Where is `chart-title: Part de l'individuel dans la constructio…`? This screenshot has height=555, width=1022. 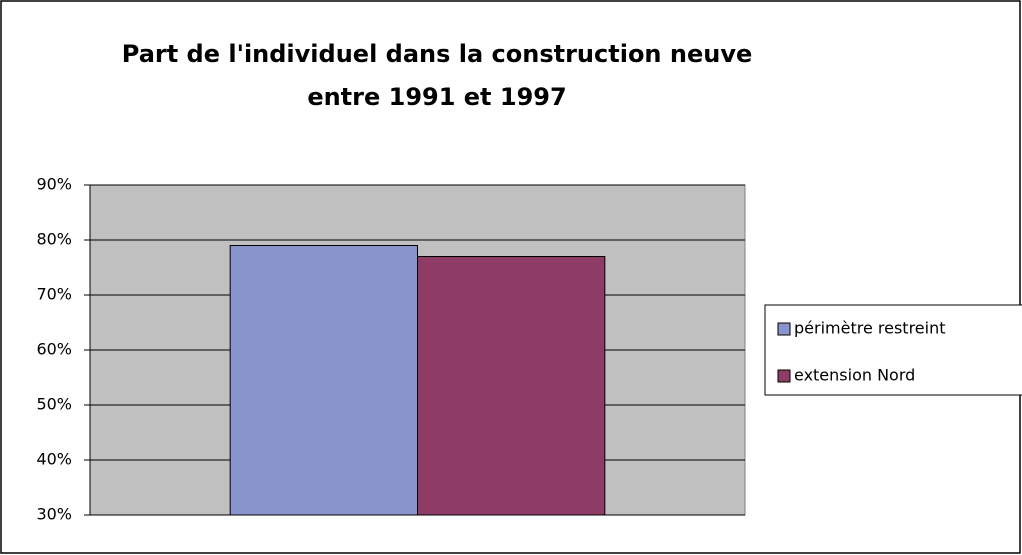 chart-title: Part de l'individuel dans la constructio… is located at coordinates (437, 75).